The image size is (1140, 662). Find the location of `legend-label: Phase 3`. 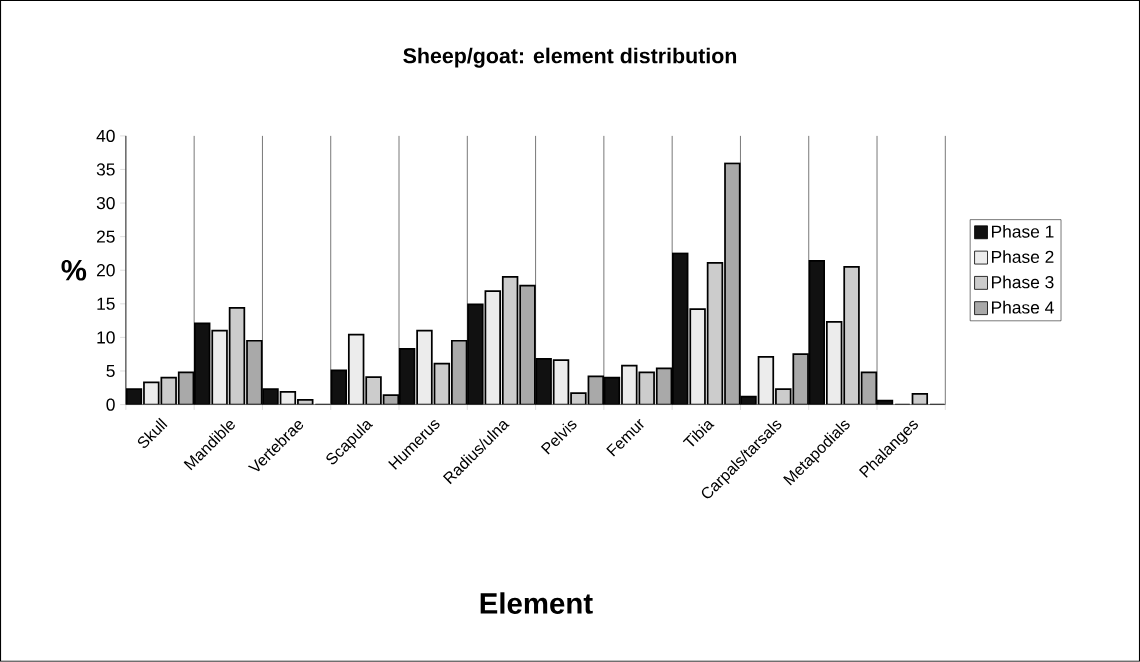

legend-label: Phase 3 is located at coordinates (1023, 282).